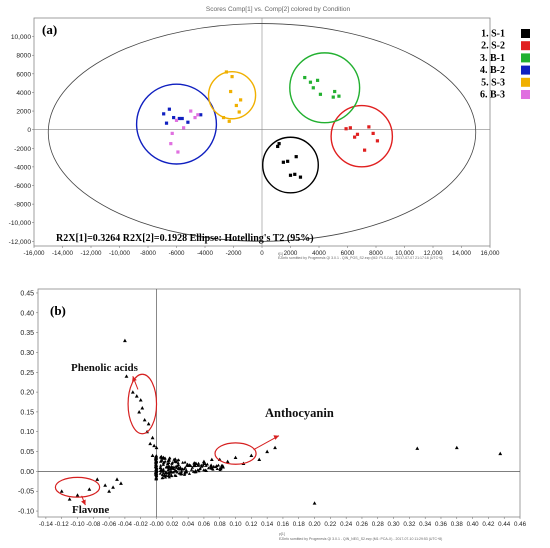 The image size is (550, 548). What do you see at coordinates (49, 29) in the screenshot?
I see `panel-a-letter: (a)` at bounding box center [49, 29].